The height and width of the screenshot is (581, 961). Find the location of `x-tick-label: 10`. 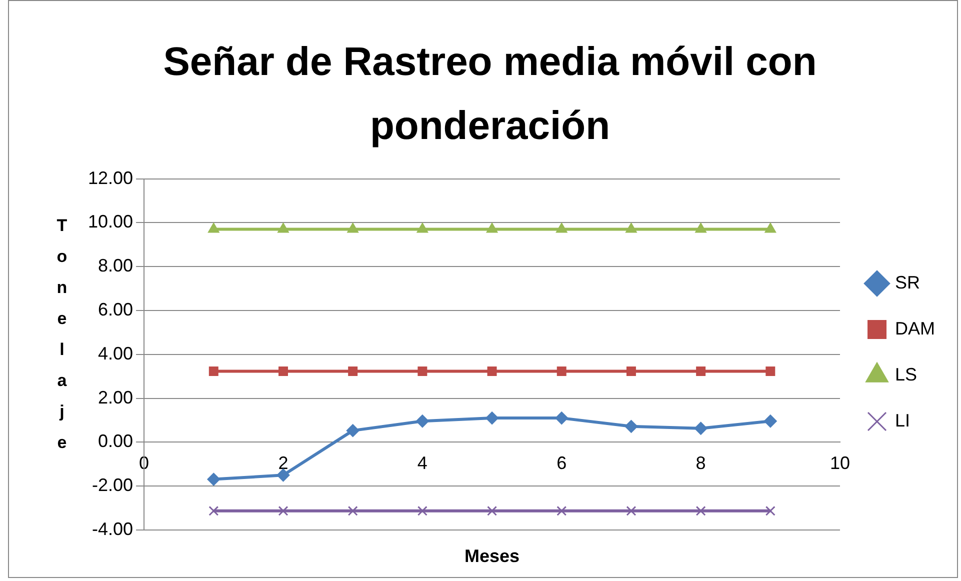

x-tick-label: 10 is located at coordinates (840, 462).